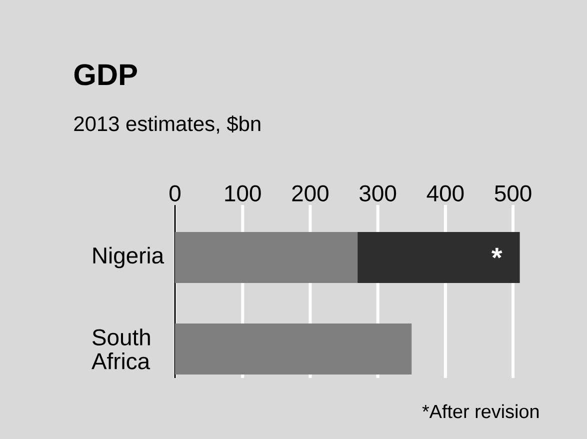 This screenshot has height=439, width=587. Describe the element at coordinates (310, 193) in the screenshot. I see `x-tick-label: 200` at that location.